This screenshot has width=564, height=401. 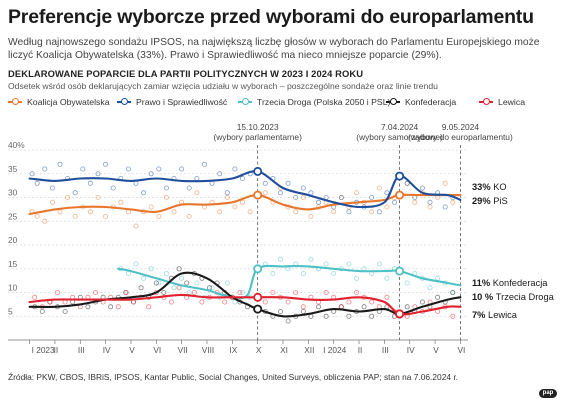 What do you see at coordinates (482, 201) in the screenshot?
I see `end-label-value: 29%` at bounding box center [482, 201].